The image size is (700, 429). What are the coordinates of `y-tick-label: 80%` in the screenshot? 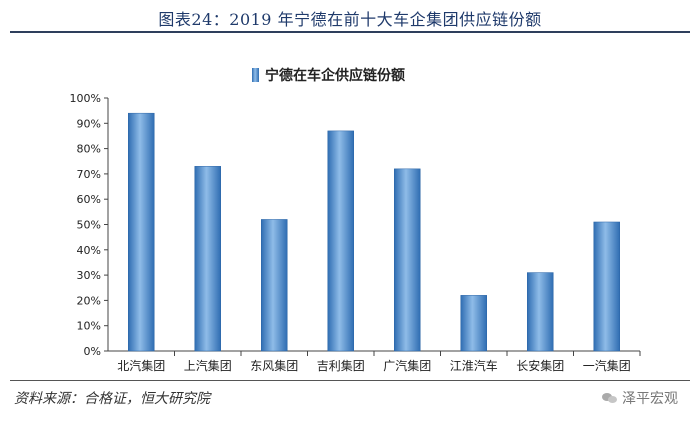 It's located at (89, 149).